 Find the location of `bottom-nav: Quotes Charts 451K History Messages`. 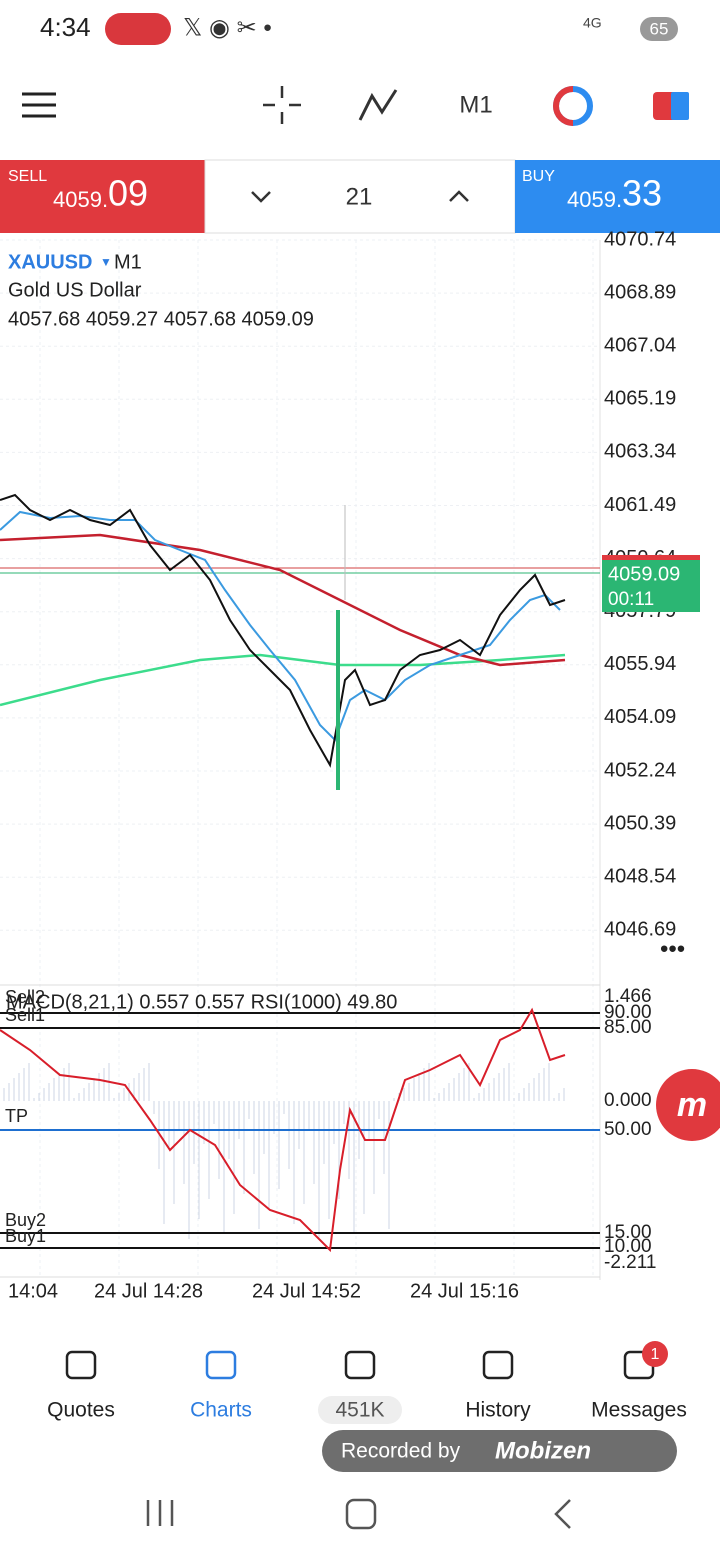

bottom-nav: Quotes Charts 451K History Messages is located at coordinates (367, 1387).